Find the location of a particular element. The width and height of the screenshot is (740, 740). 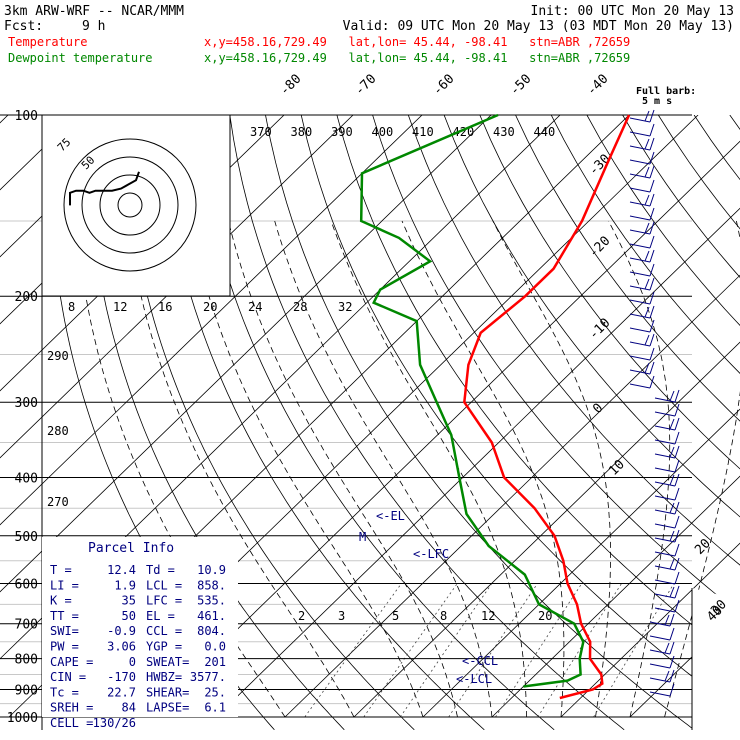

mixing-ratio-bottom-label: 2 is located at coordinates (301, 616).